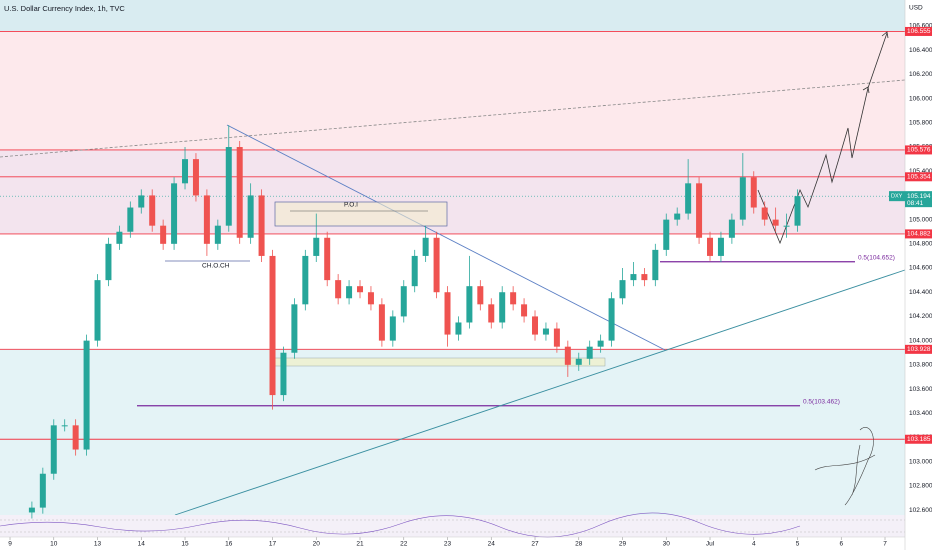 The width and height of the screenshot is (932, 550). I want to click on signature, so click(845, 466).